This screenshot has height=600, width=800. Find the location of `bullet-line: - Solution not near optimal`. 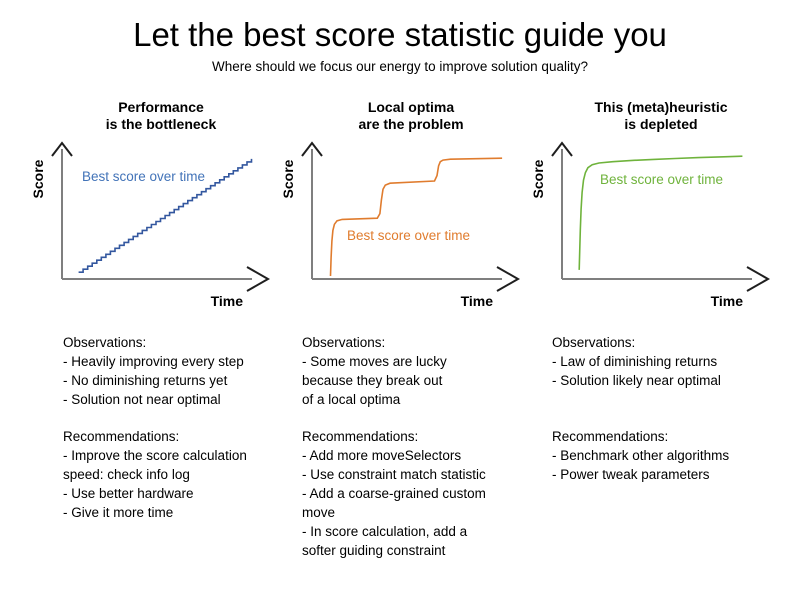

bullet-line: - Solution not near optimal is located at coordinates (142, 399).